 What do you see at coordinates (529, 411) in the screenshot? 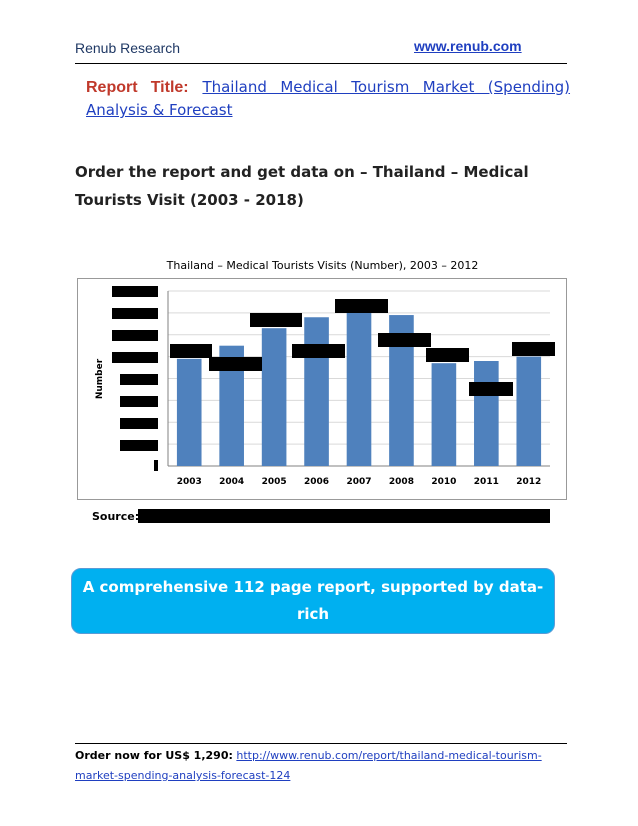
I see `bar-2012` at bounding box center [529, 411].